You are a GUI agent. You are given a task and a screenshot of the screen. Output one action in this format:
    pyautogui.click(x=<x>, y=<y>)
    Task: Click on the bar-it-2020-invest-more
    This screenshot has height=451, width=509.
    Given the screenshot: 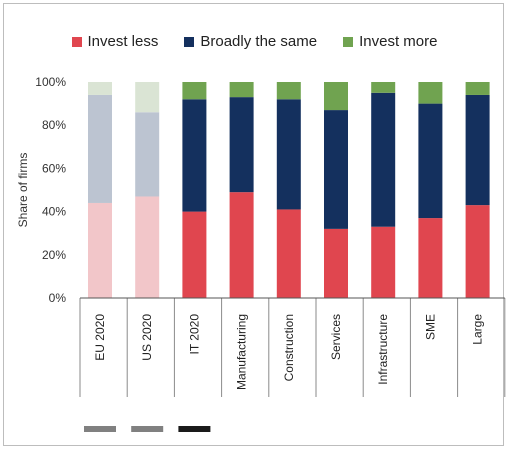 What is the action you would take?
    pyautogui.click(x=194, y=91)
    